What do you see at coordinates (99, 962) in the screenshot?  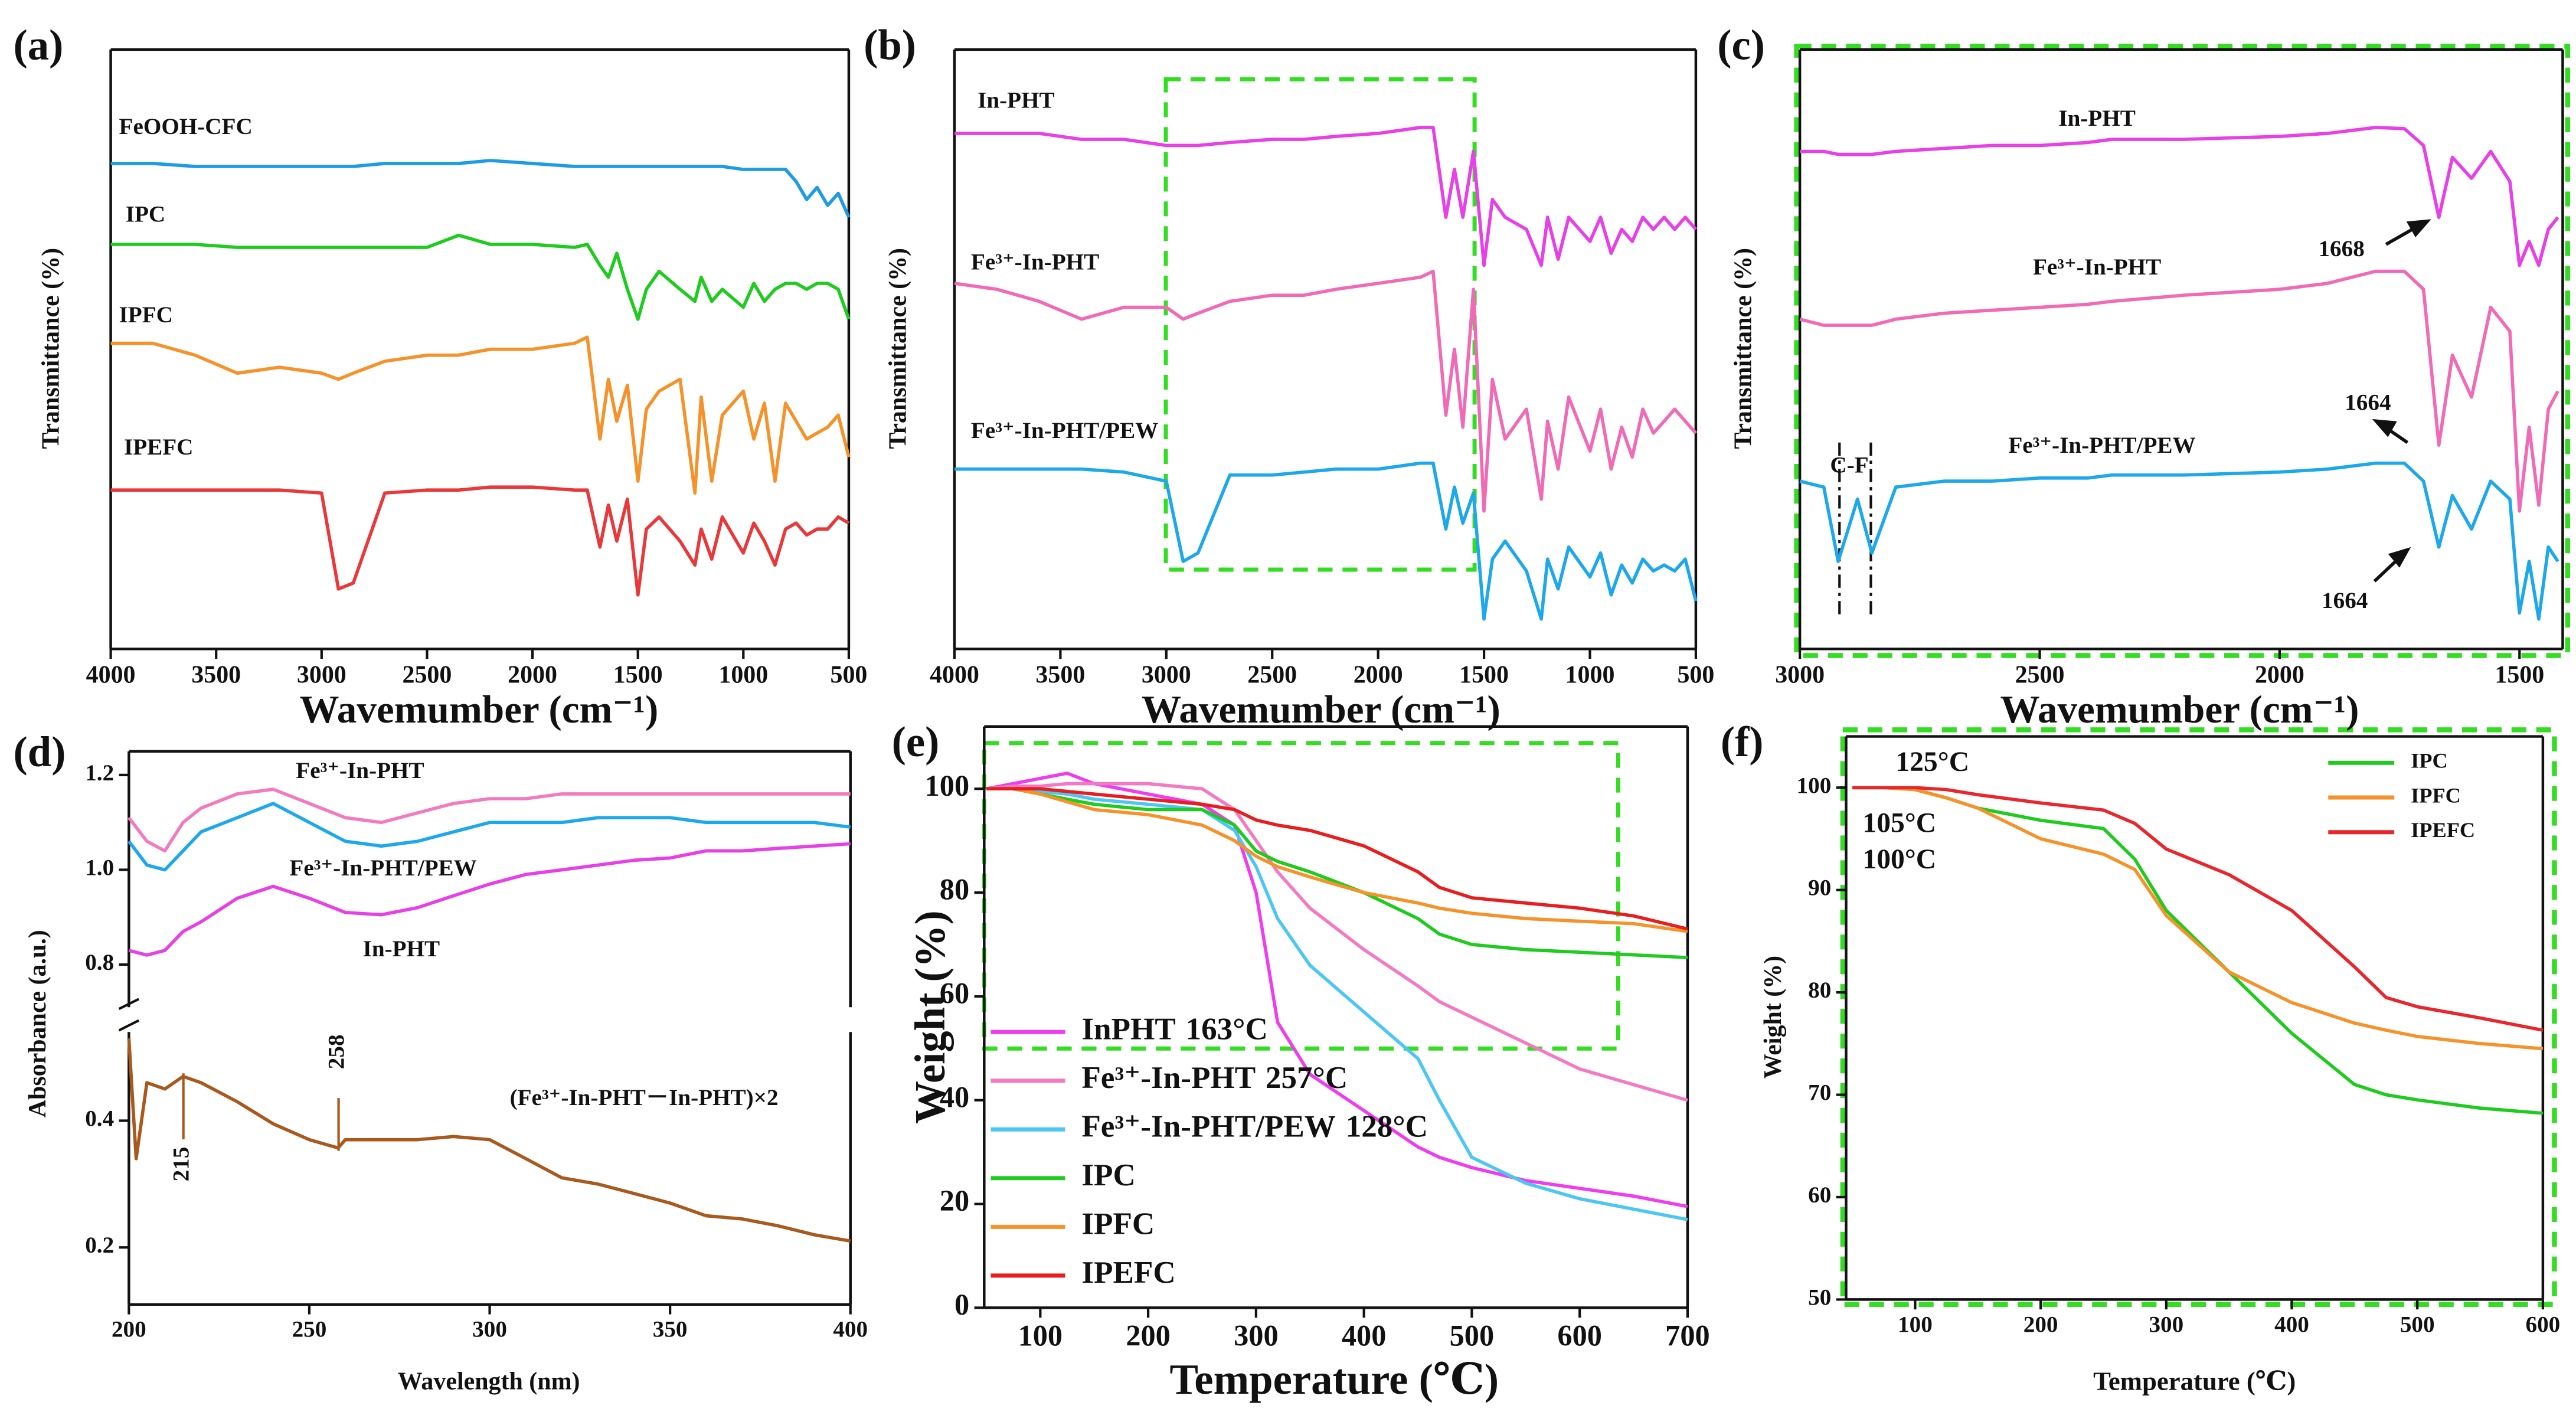 I see `y-tick-label: 0.8` at bounding box center [99, 962].